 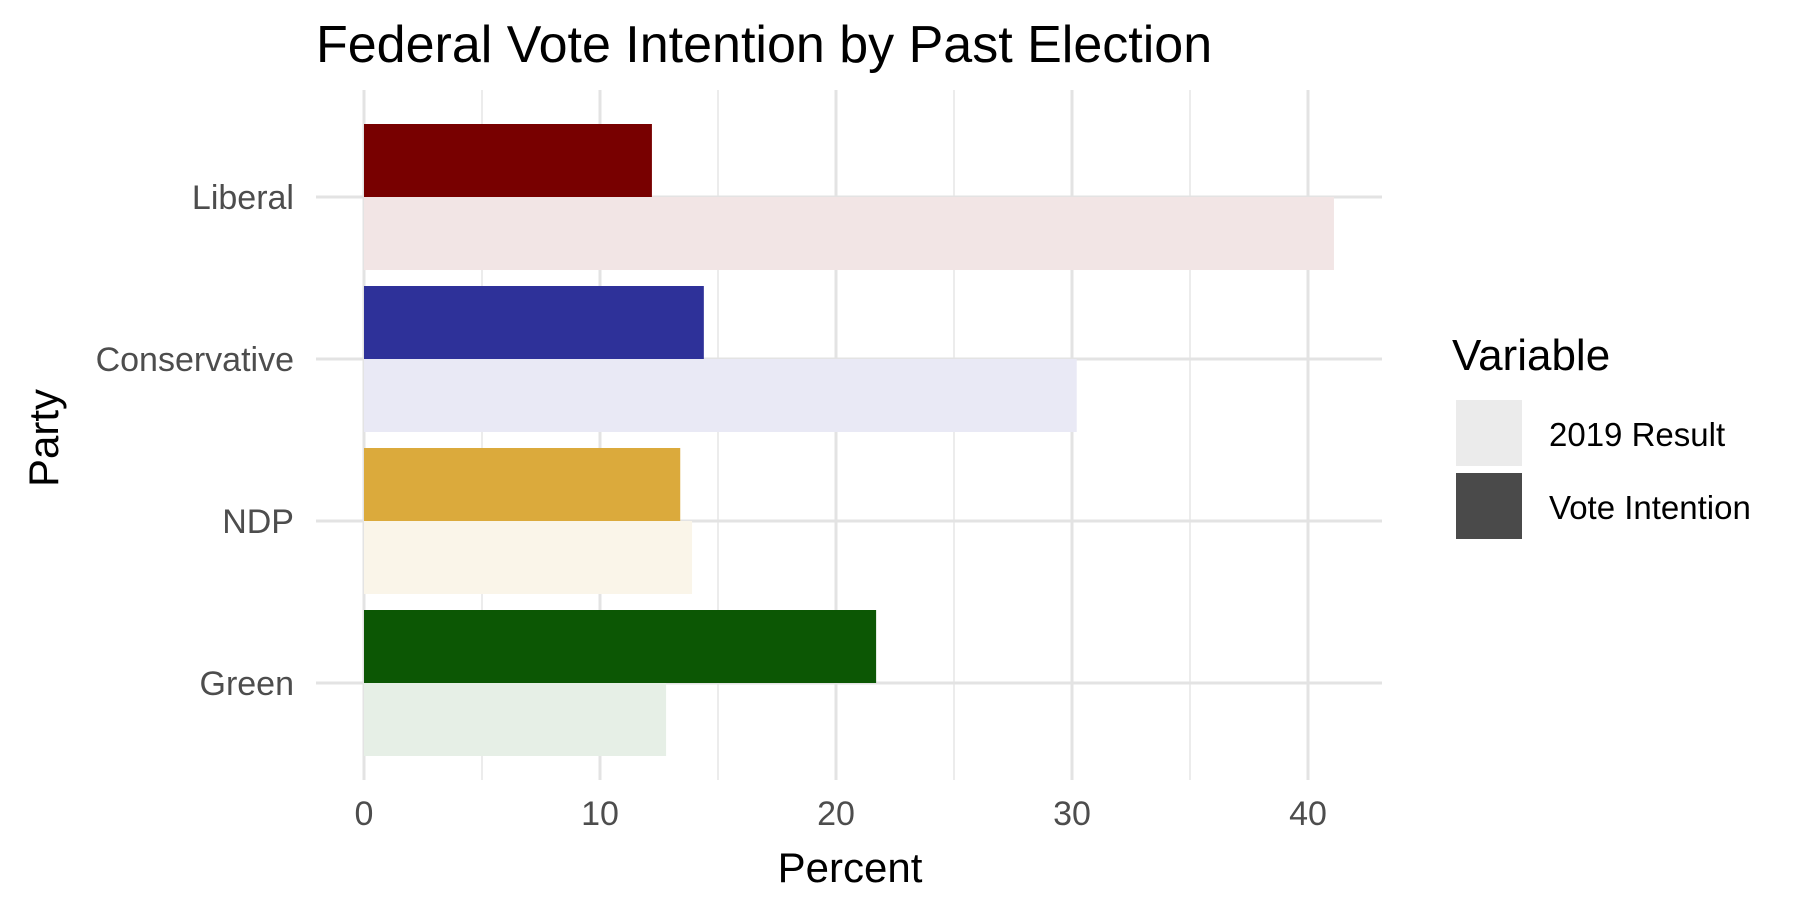 I want to click on bar-2019-result-liberal, so click(x=849, y=233).